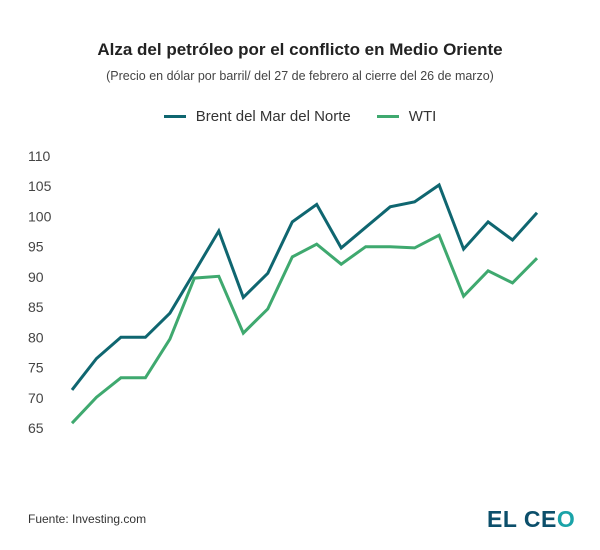 The image size is (600, 550). I want to click on y-tick-label: 65, so click(36, 428).